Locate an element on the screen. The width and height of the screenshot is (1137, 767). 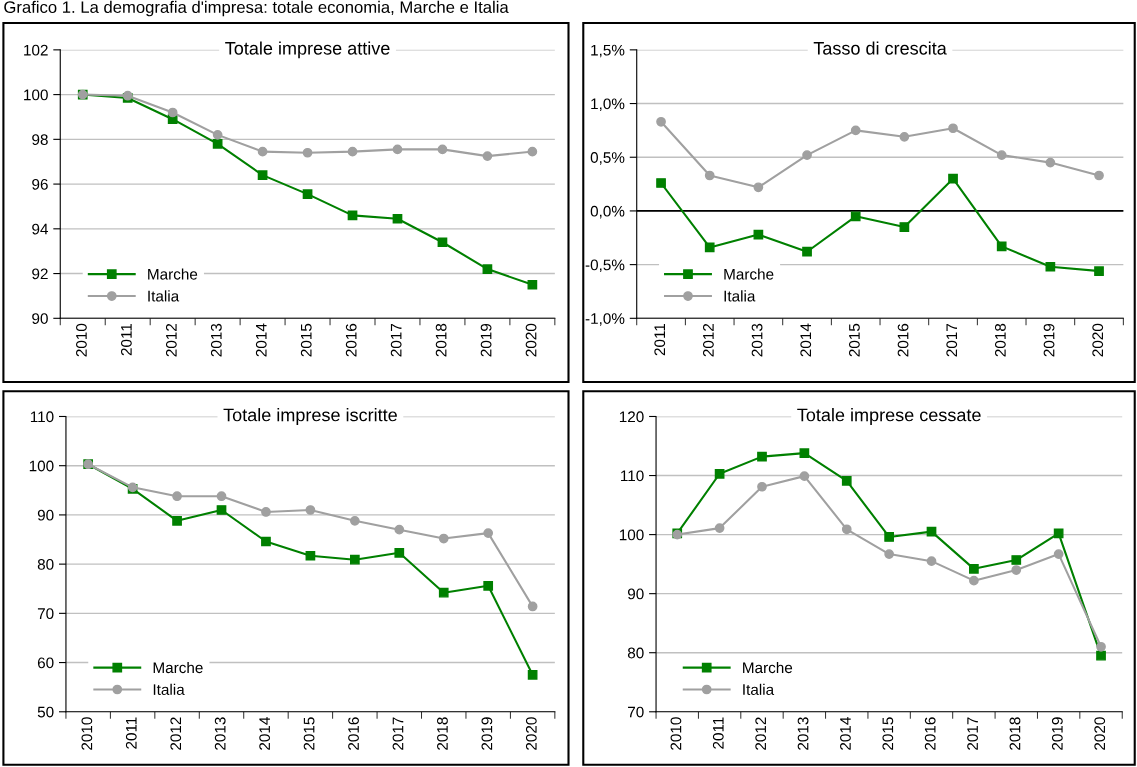
y-tick-label: 60 is located at coordinates (45, 663).